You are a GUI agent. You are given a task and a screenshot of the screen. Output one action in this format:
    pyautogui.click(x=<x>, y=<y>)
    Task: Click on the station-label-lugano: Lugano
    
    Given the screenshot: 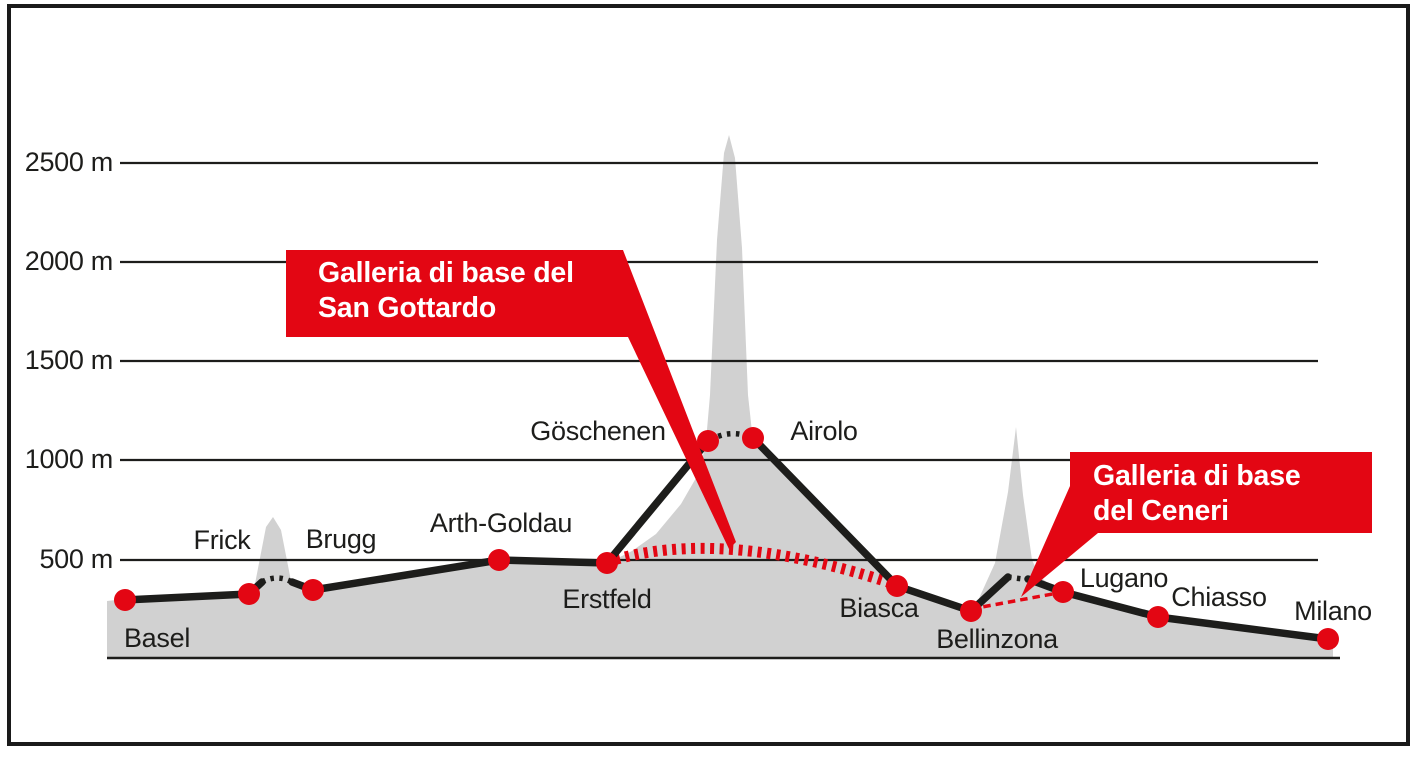 What is the action you would take?
    pyautogui.click(x=1124, y=578)
    